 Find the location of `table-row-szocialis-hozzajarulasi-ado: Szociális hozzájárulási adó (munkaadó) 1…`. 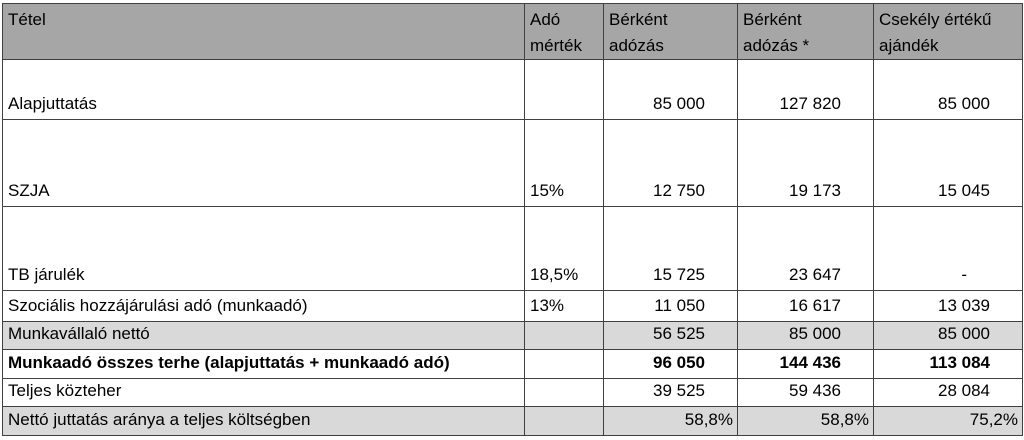

table-row-szocialis-hozzajarulasi-ado: Szociális hozzájárulási adó (munkaadó) 1… is located at coordinates (513, 306).